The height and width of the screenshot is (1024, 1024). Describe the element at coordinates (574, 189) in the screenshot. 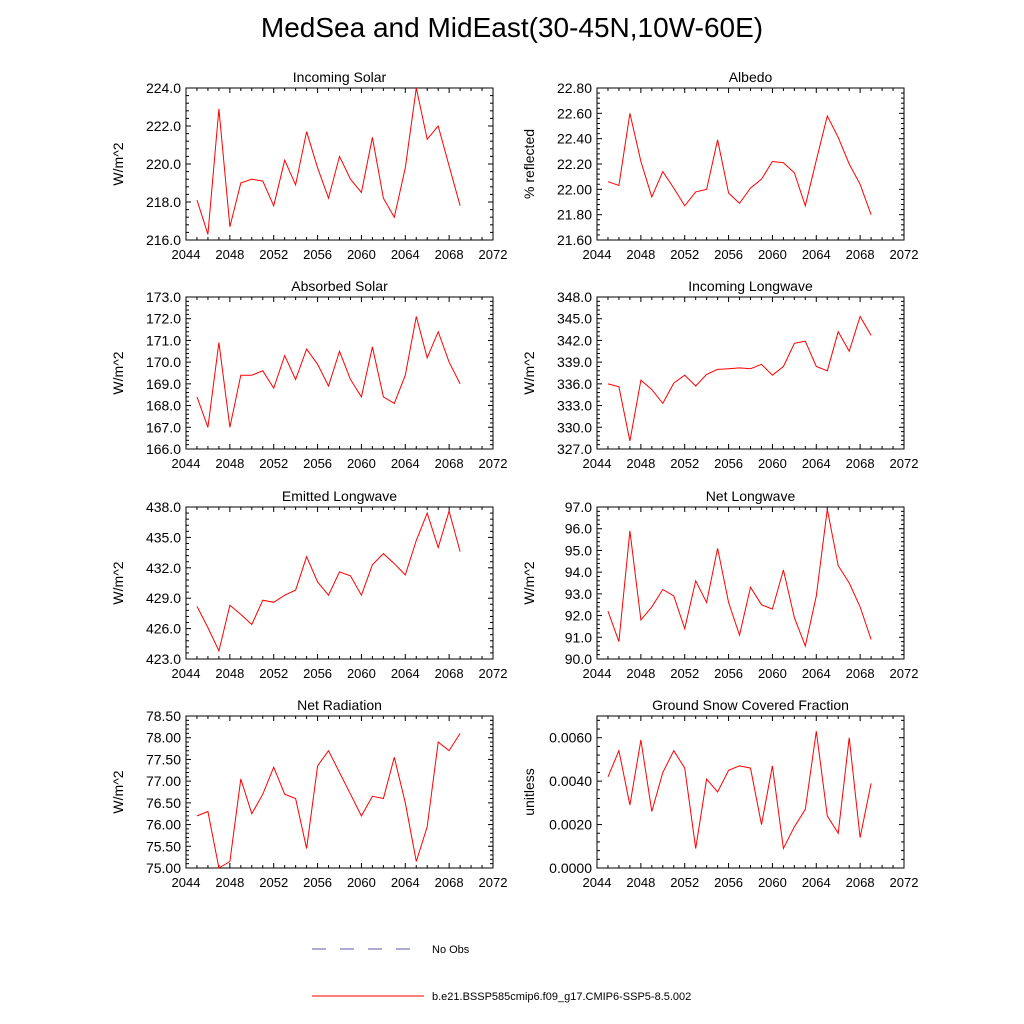

I see `y-tick-label: 22.00` at that location.